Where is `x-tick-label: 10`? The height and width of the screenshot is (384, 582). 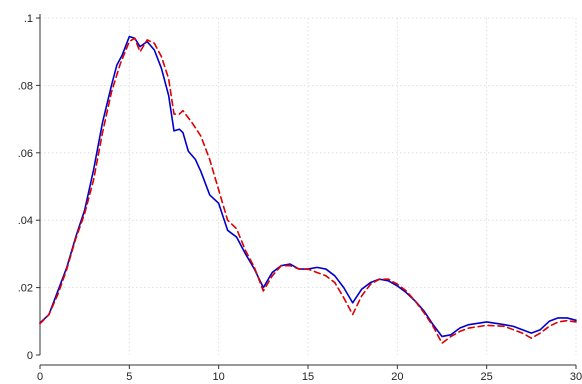
x-tick-label: 10 is located at coordinates (219, 377).